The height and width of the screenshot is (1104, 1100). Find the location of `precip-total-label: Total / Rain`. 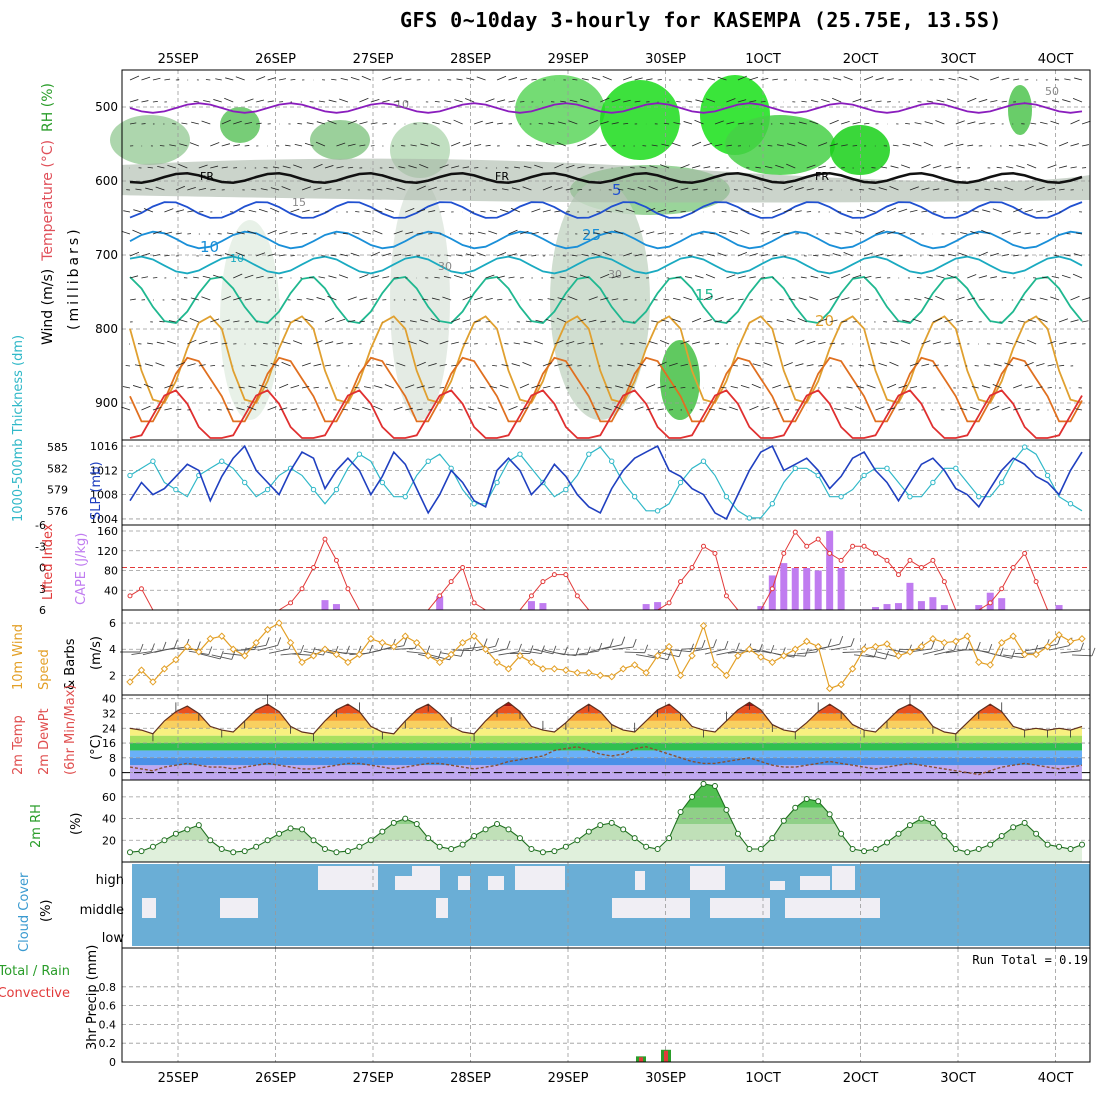

precip-total-label: Total / Rain is located at coordinates (35, 971).